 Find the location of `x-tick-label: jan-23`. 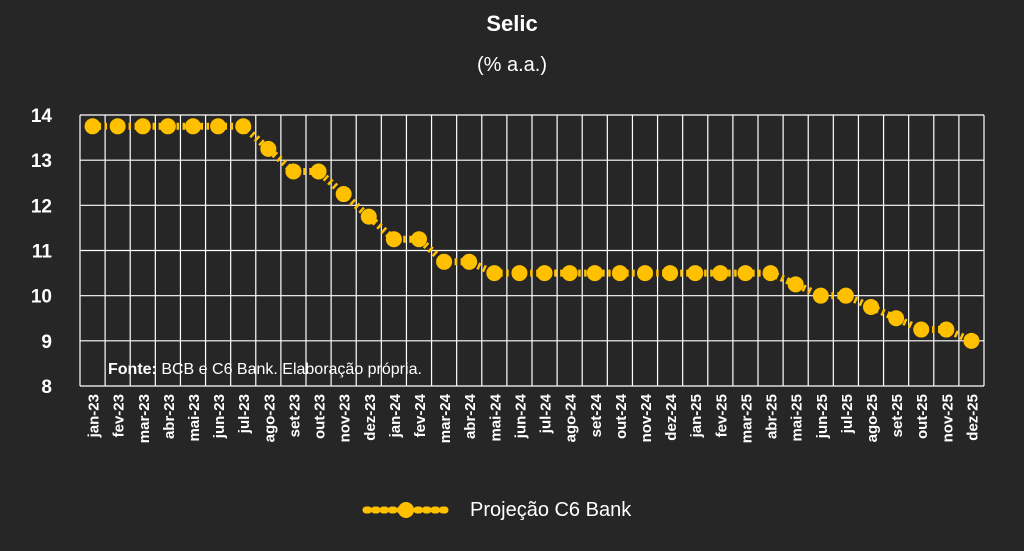

x-tick-label: jan-23 is located at coordinates (94, 416).